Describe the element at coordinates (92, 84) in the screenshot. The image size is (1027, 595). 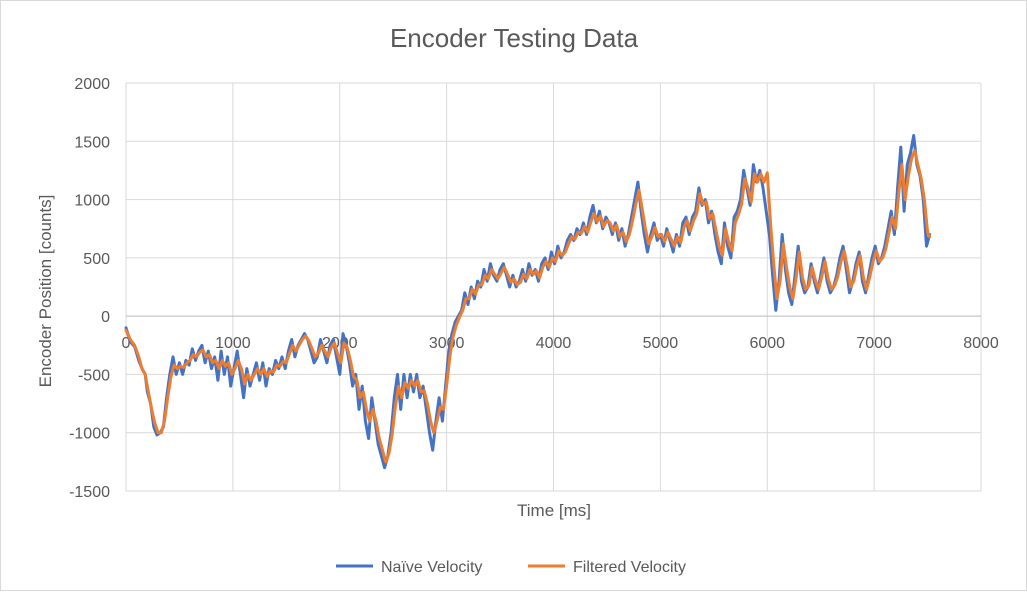
I see `y-tick-label: 2000` at that location.